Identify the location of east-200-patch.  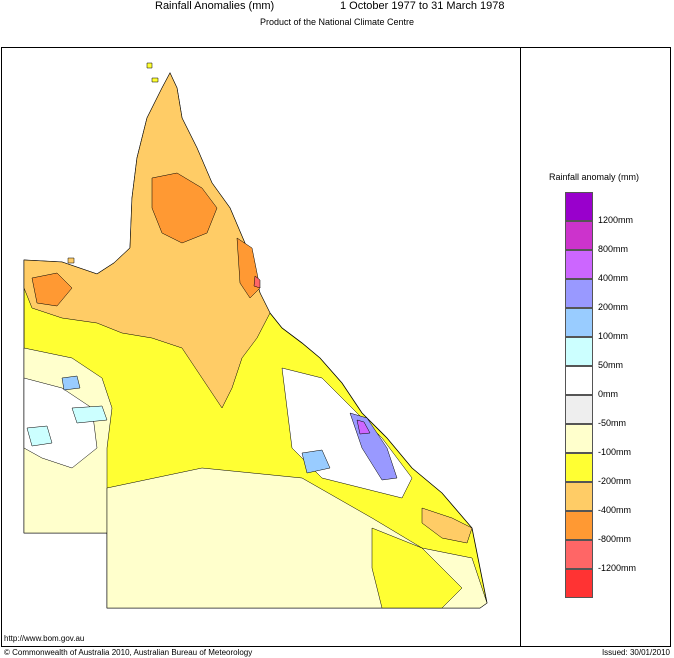
(316, 461).